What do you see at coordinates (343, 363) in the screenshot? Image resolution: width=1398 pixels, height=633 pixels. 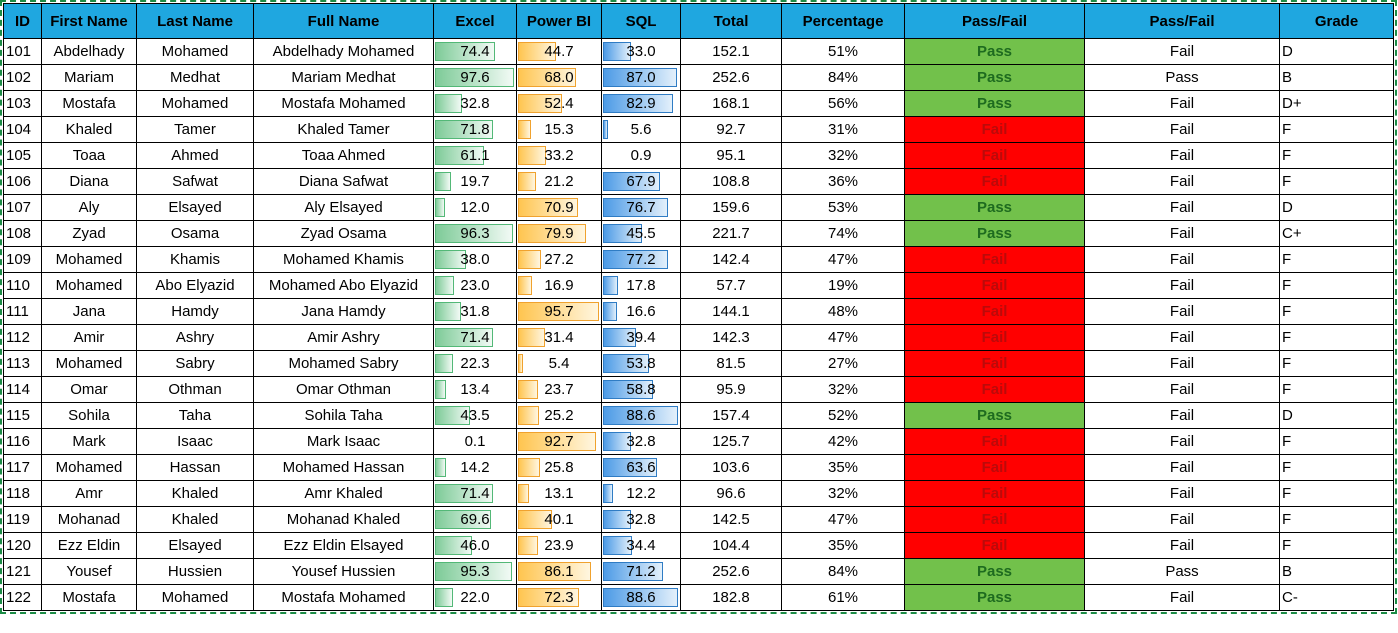 I see `cell-full-name: Mohamed Sabry` at bounding box center [343, 363].